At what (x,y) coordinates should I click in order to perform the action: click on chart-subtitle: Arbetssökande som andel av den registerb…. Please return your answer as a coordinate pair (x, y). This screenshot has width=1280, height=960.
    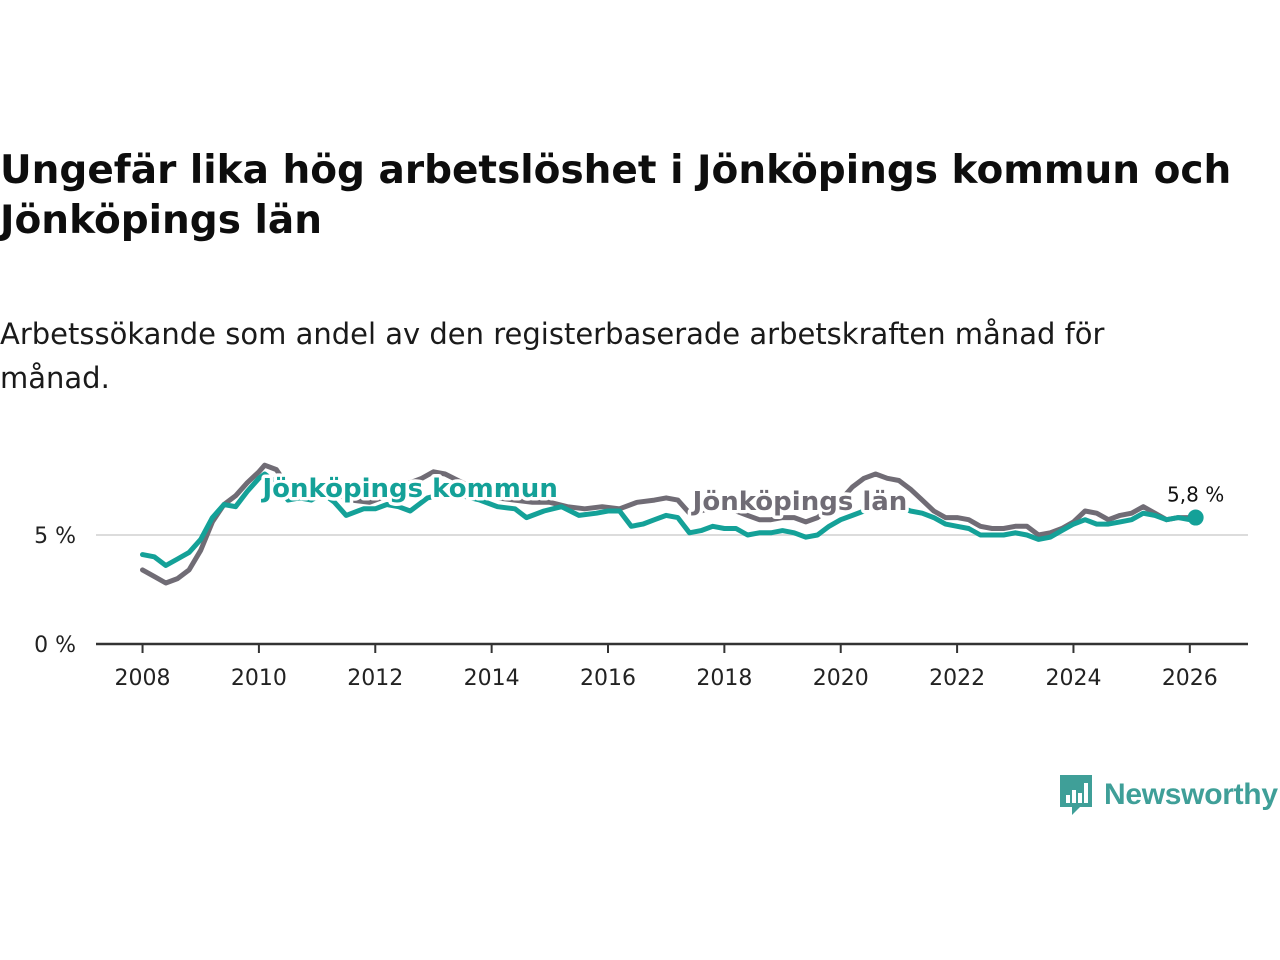
    Looking at the image, I should click on (552, 356).